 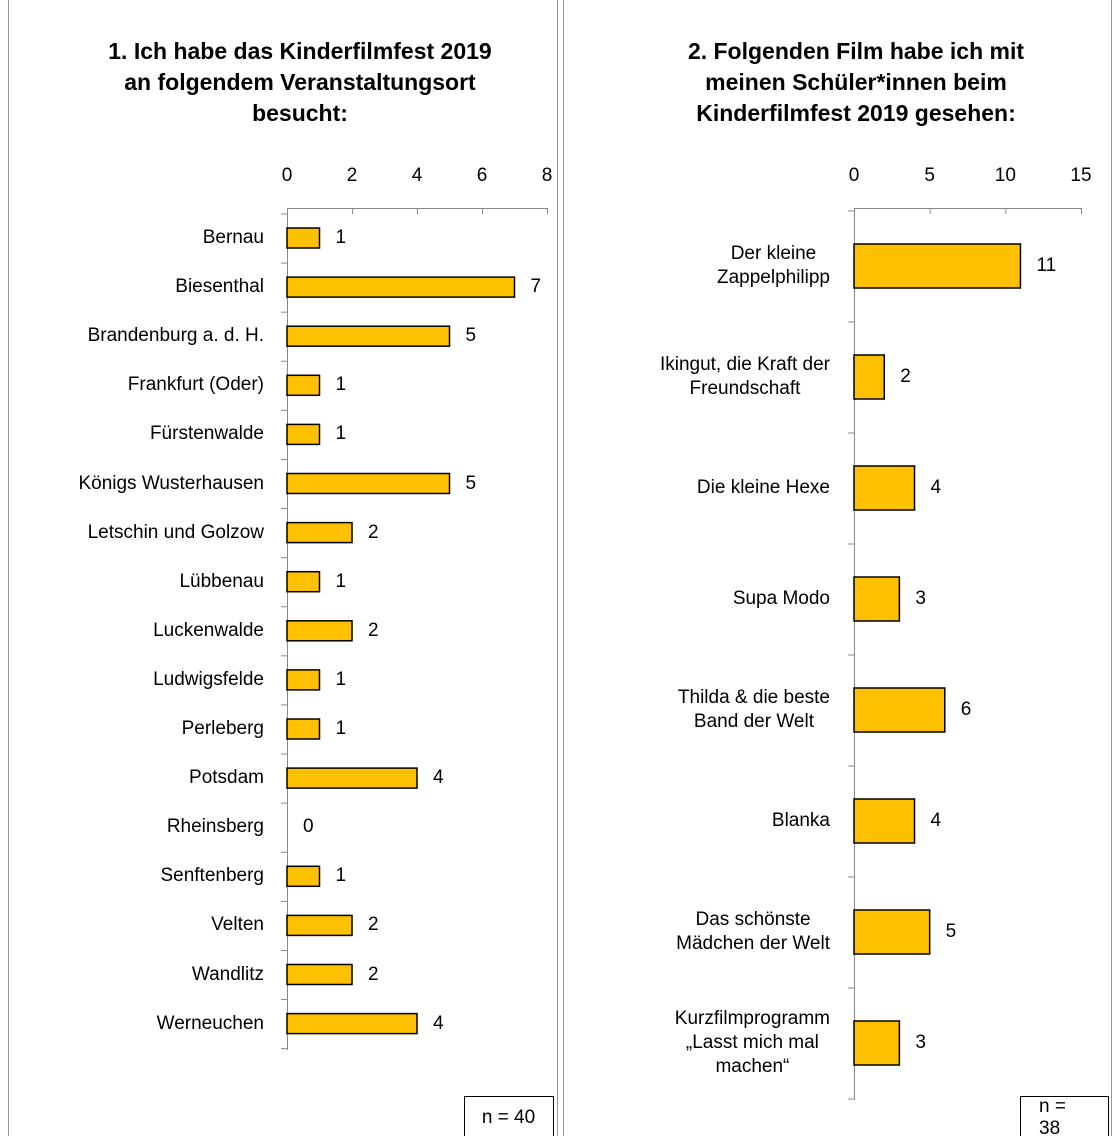 I want to click on y-tick-label: Perleberg, so click(x=222, y=728).